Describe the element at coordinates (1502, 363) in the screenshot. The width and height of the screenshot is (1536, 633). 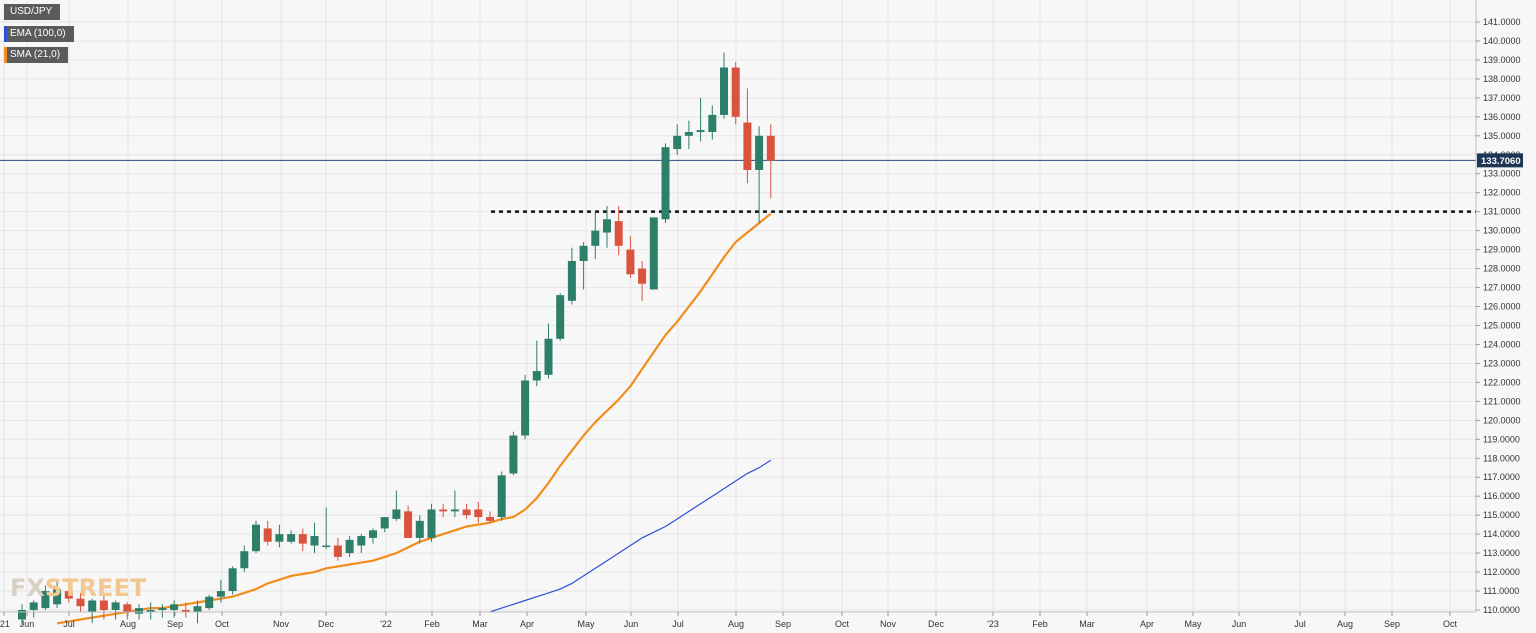
I see `price-tick-label: 123.0000` at that location.